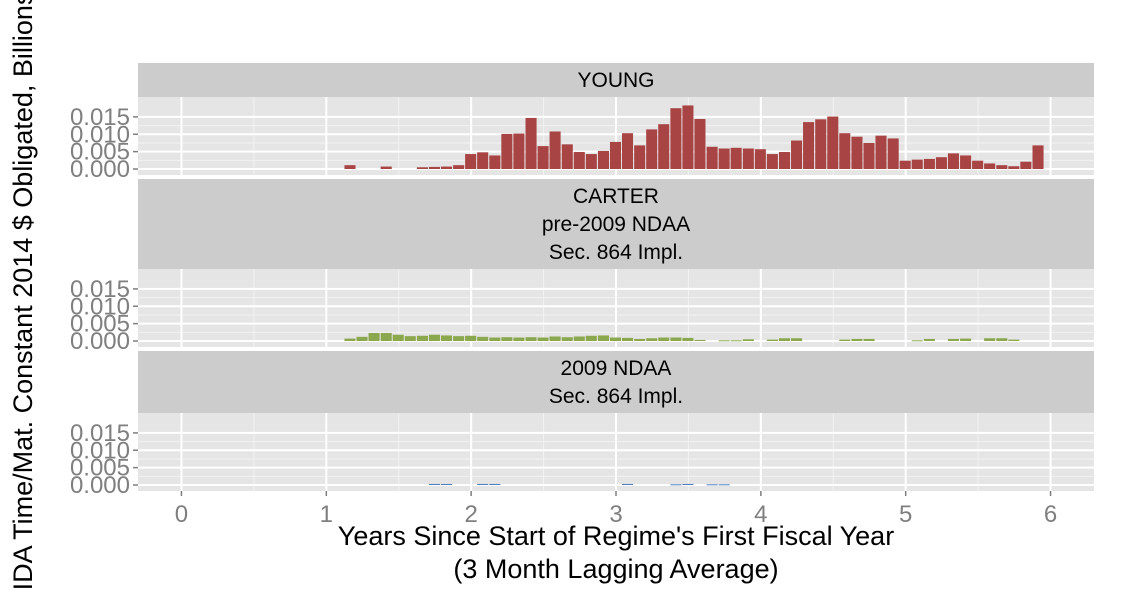 This screenshot has width=1125, height=600. Describe the element at coordinates (100, 468) in the screenshot. I see `y-tick-label: 0.005` at that location.